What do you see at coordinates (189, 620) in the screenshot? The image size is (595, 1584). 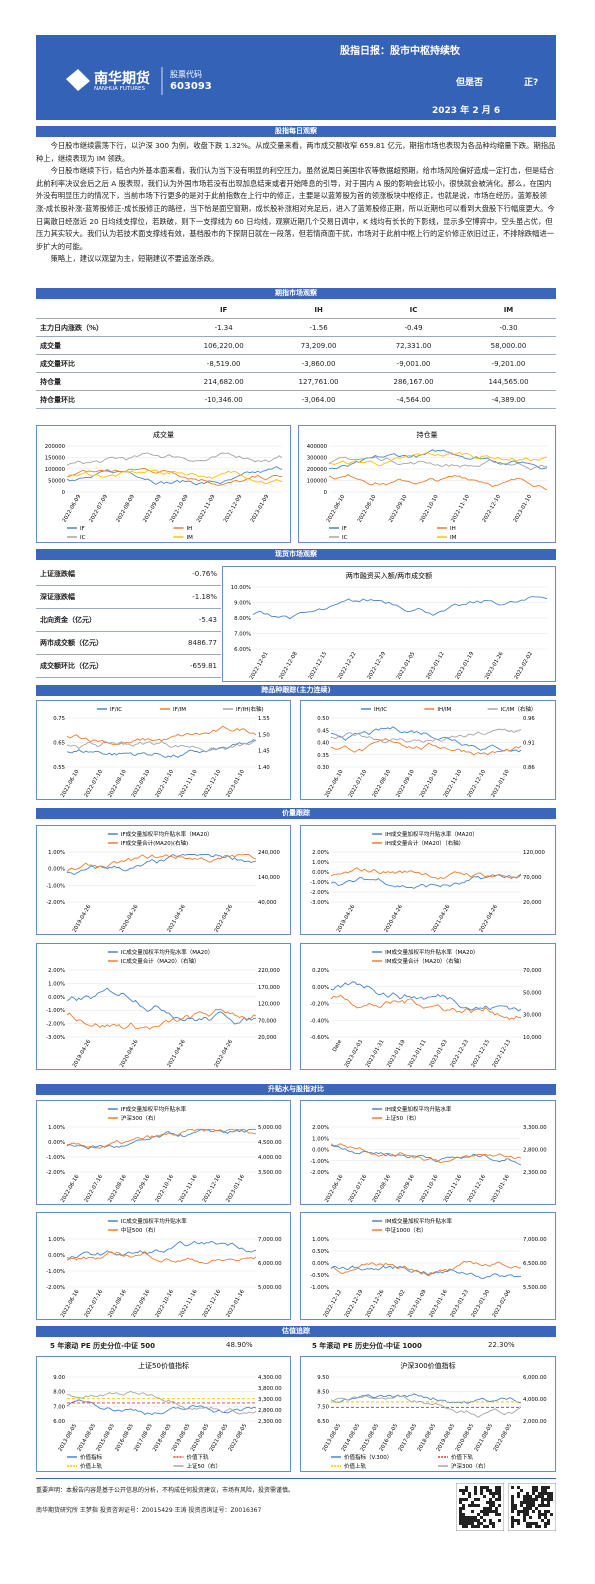 I see `cell: -5.43` at bounding box center [189, 620].